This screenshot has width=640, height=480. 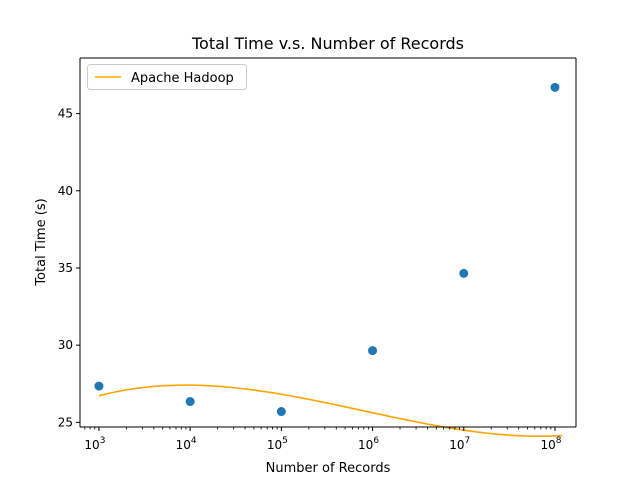 What do you see at coordinates (327, 43) in the screenshot?
I see `chart-title: Total Time v.s. Number of Records` at bounding box center [327, 43].